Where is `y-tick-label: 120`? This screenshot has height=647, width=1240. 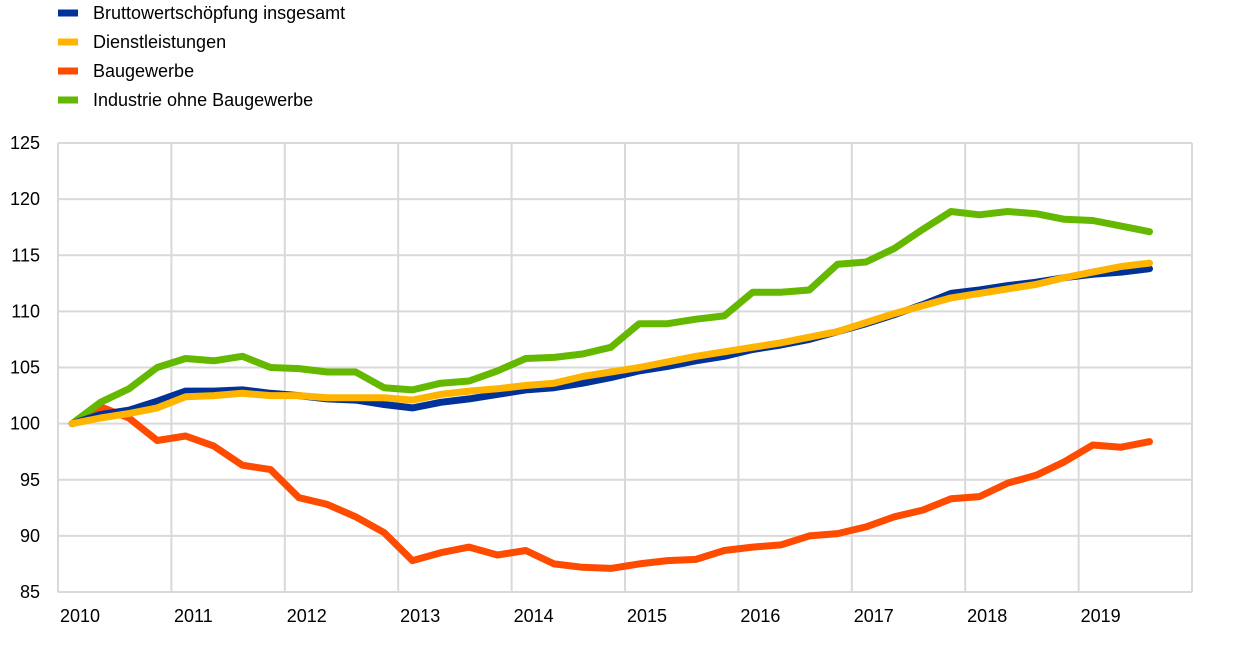
y-tick-label: 120 is located at coordinates (25, 199).